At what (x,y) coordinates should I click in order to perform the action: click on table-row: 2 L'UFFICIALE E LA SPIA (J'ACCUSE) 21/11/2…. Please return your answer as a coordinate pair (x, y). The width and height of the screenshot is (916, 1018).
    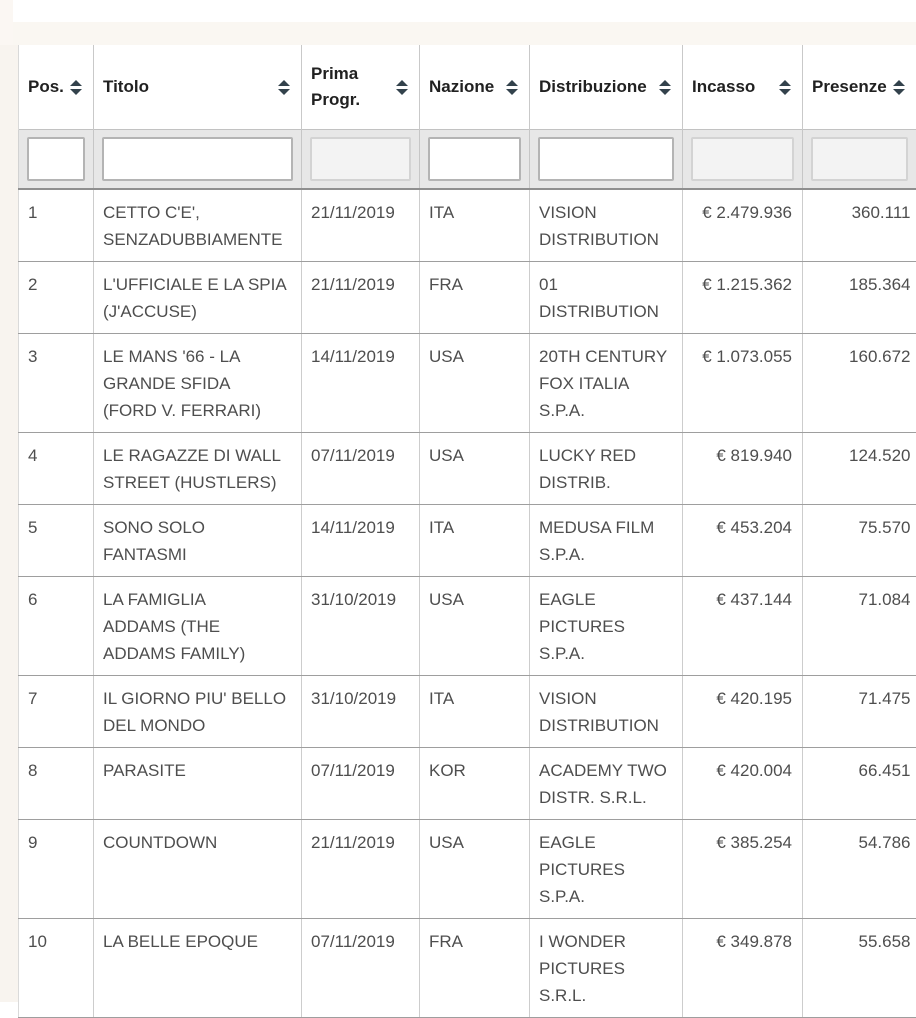
    Looking at the image, I should click on (467, 297).